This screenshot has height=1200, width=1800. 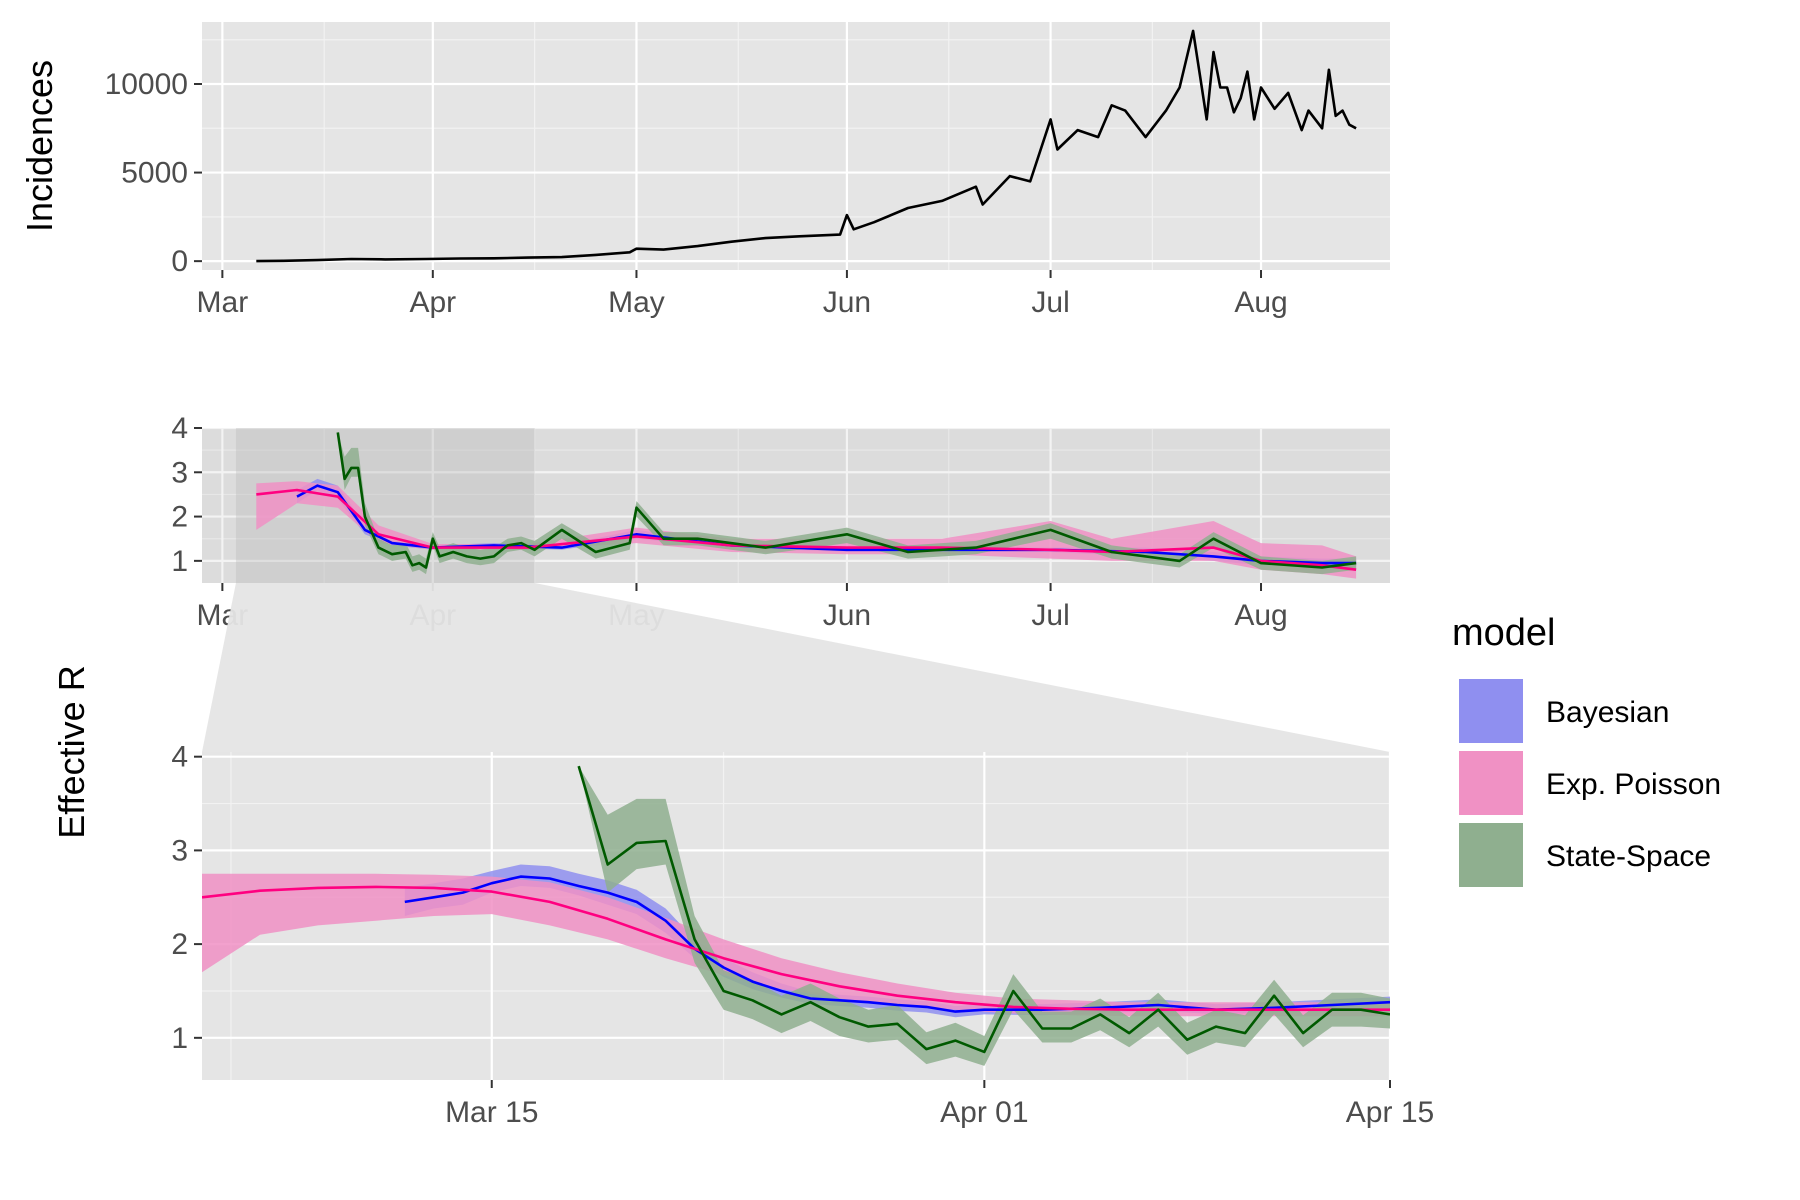 What do you see at coordinates (636, 302) in the screenshot?
I see `x-tick-label: May` at bounding box center [636, 302].